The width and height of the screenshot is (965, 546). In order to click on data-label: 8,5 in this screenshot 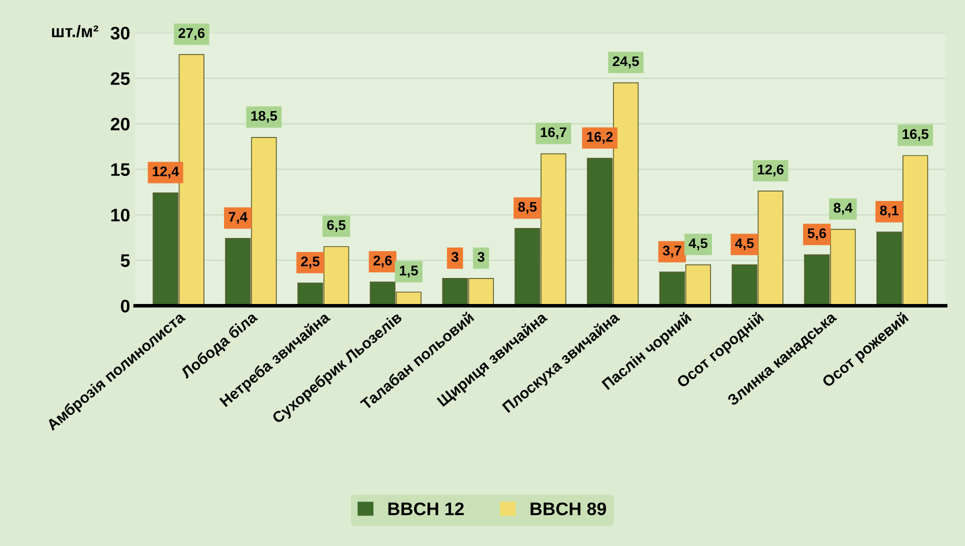, I will do `click(527, 208)`.